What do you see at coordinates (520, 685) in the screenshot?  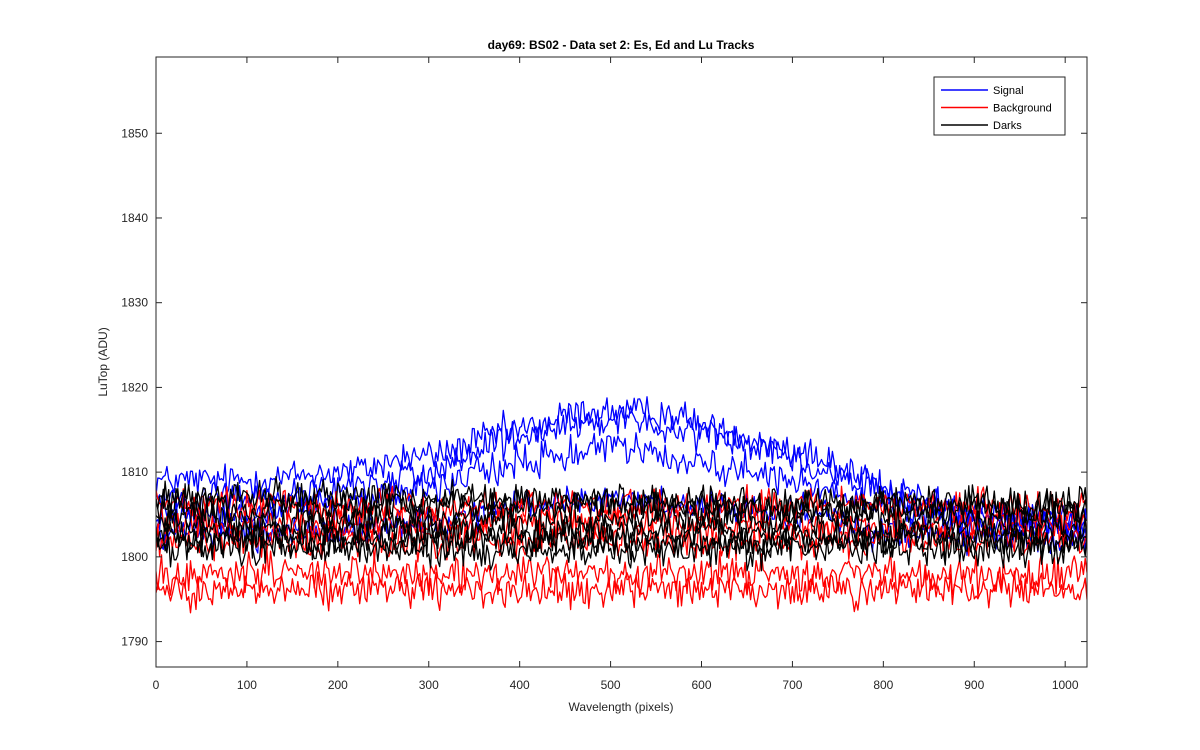 I see `x-tick-label: 400` at bounding box center [520, 685].